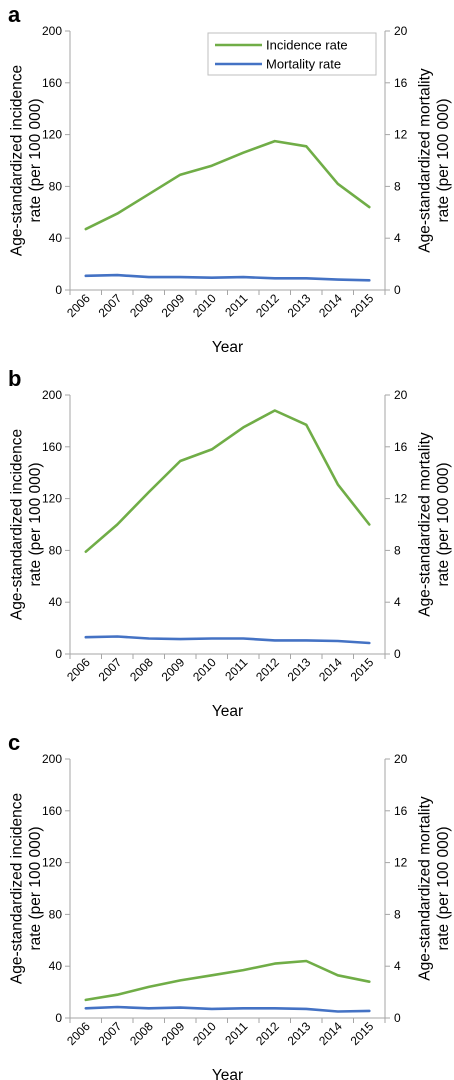 This screenshot has width=454, height=1080. I want to click on x-tick-label: 2014, so click(330, 1033).